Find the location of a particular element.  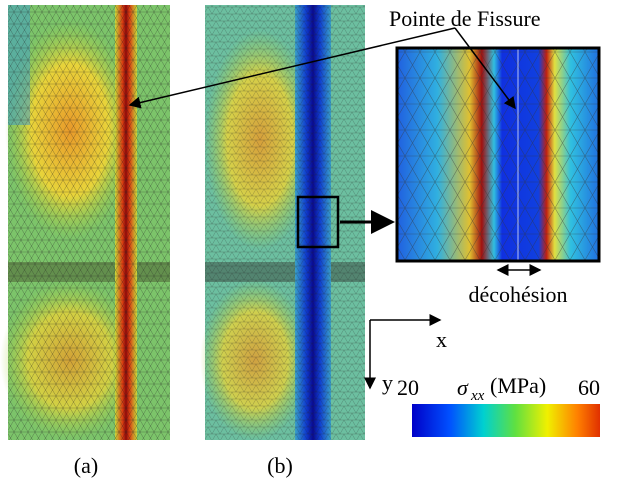

inset is located at coordinates (498, 154).